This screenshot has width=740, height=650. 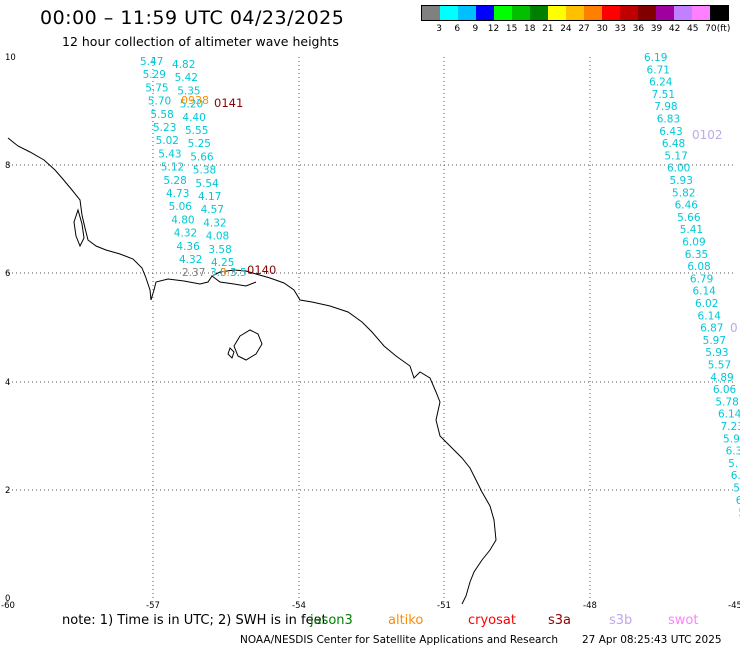 What do you see at coordinates (721, 378) in the screenshot?
I see `swh-value: 4.89` at bounding box center [721, 378].